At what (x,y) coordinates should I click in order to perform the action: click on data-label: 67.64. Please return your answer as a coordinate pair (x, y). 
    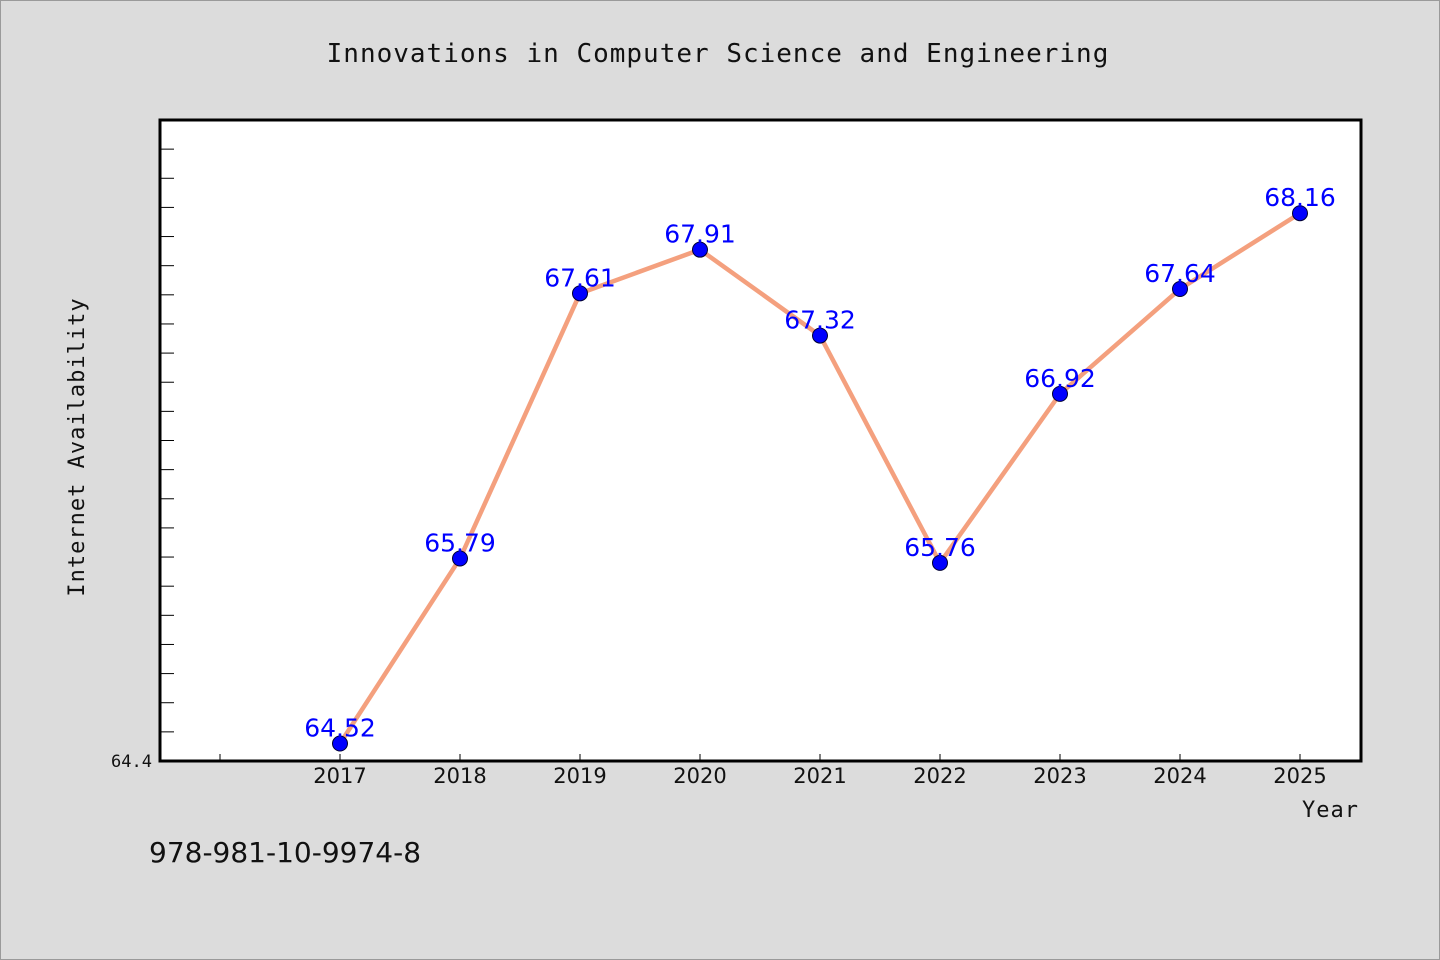
    Looking at the image, I should click on (1180, 273).